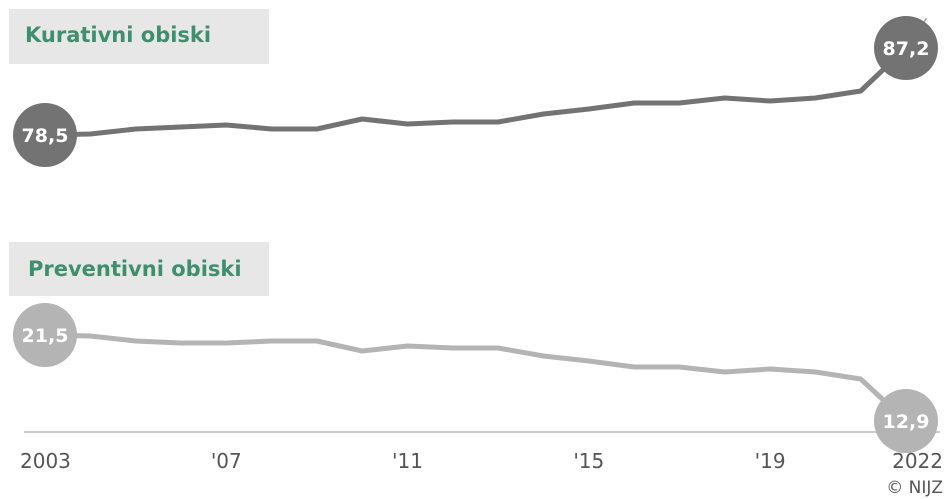 The image size is (952, 499). I want to click on x-tick-label: 2022, so click(917, 461).